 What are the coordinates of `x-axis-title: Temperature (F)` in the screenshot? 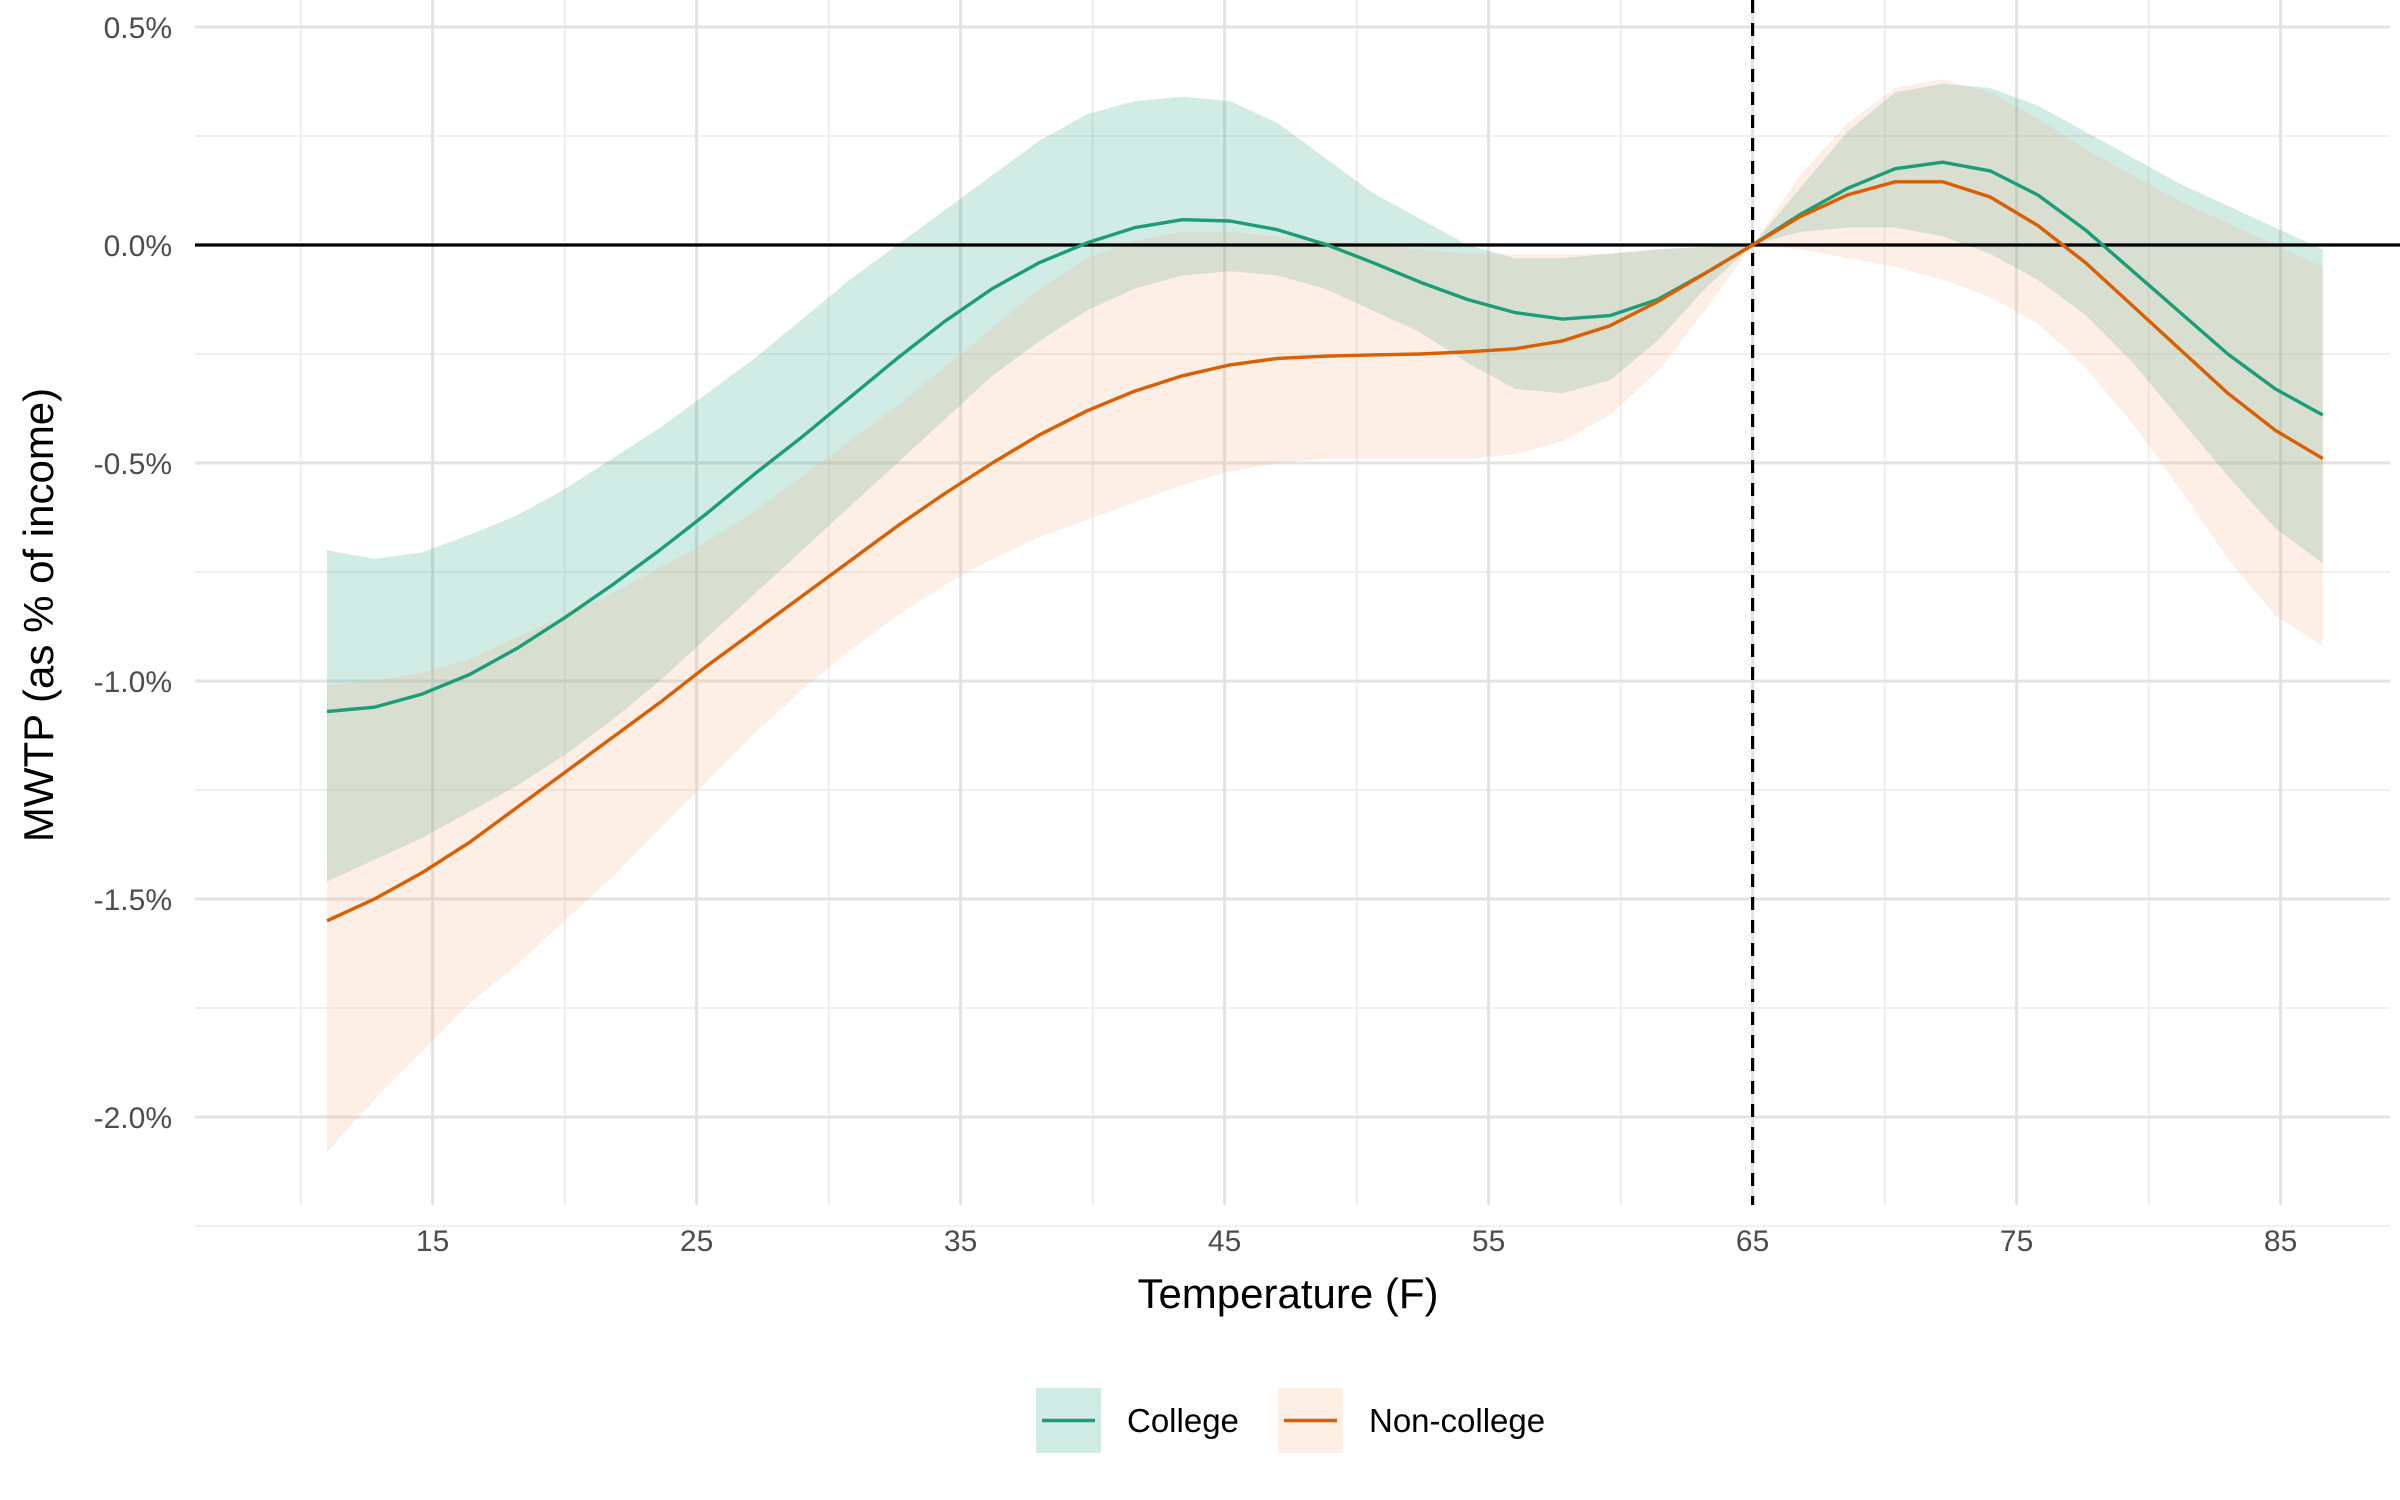 It's located at (1287, 1293).